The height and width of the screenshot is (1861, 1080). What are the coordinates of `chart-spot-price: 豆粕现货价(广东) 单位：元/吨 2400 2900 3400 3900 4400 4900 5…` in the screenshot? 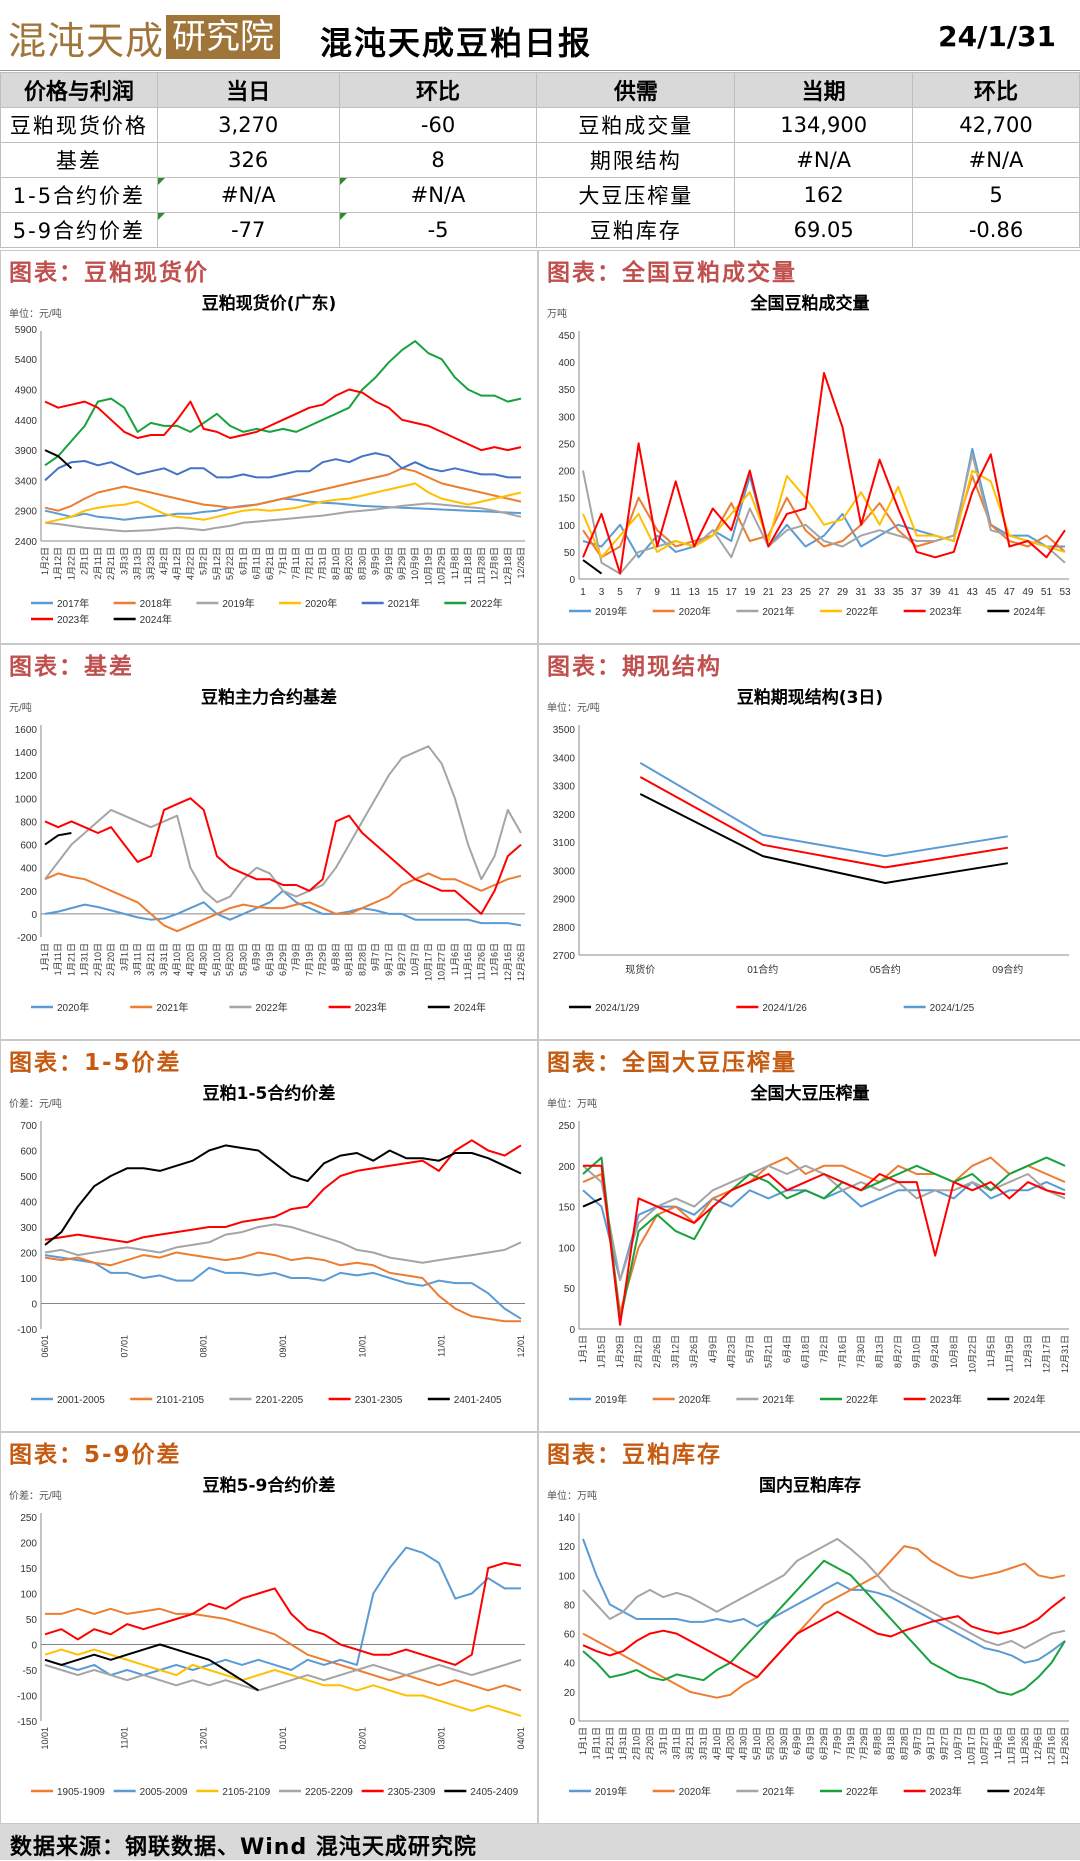 It's located at (267, 459).